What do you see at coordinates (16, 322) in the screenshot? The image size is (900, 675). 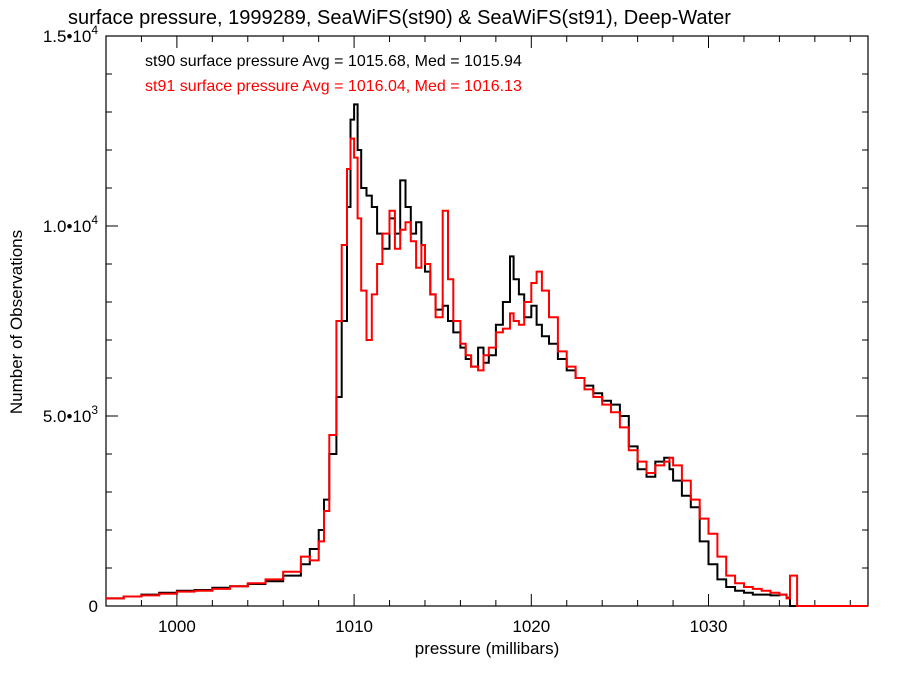 I see `y-axis-title: Number of Observations` at bounding box center [16, 322].